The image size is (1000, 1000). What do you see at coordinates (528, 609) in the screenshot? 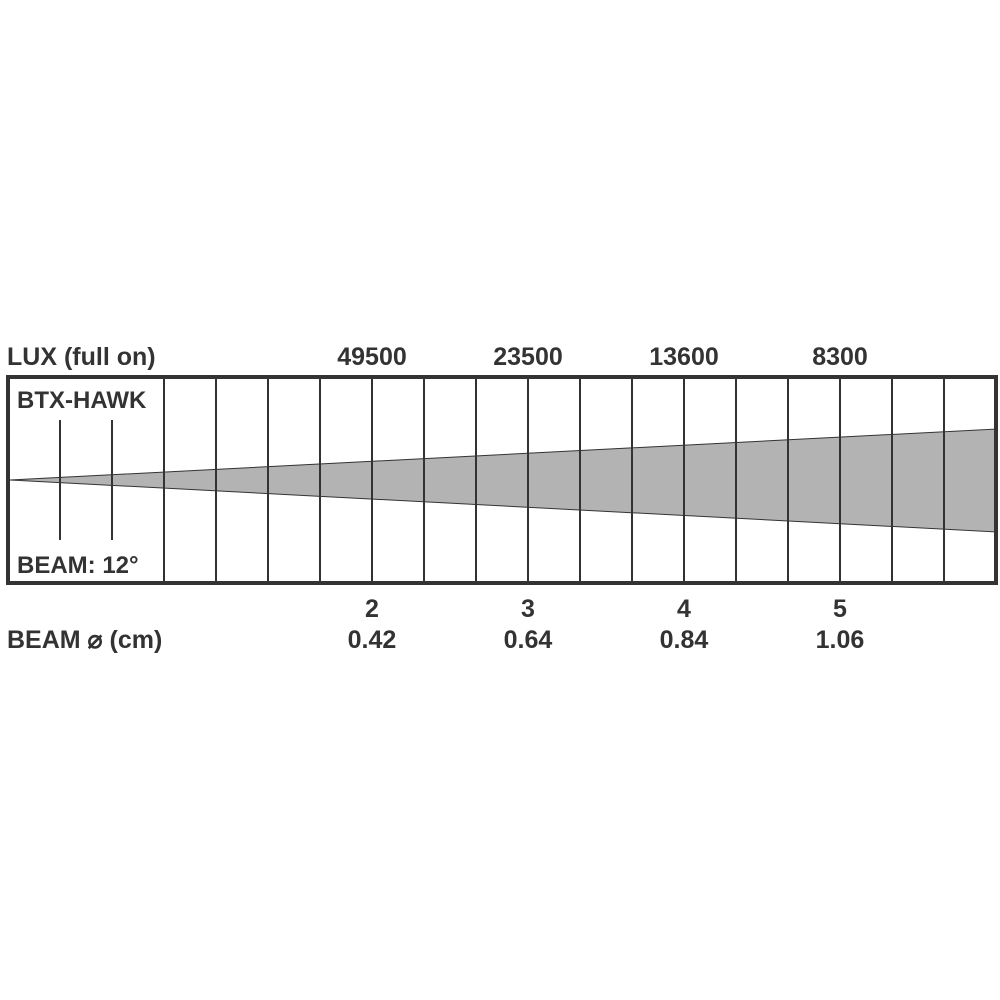
I see `distance-value: 3` at bounding box center [528, 609].